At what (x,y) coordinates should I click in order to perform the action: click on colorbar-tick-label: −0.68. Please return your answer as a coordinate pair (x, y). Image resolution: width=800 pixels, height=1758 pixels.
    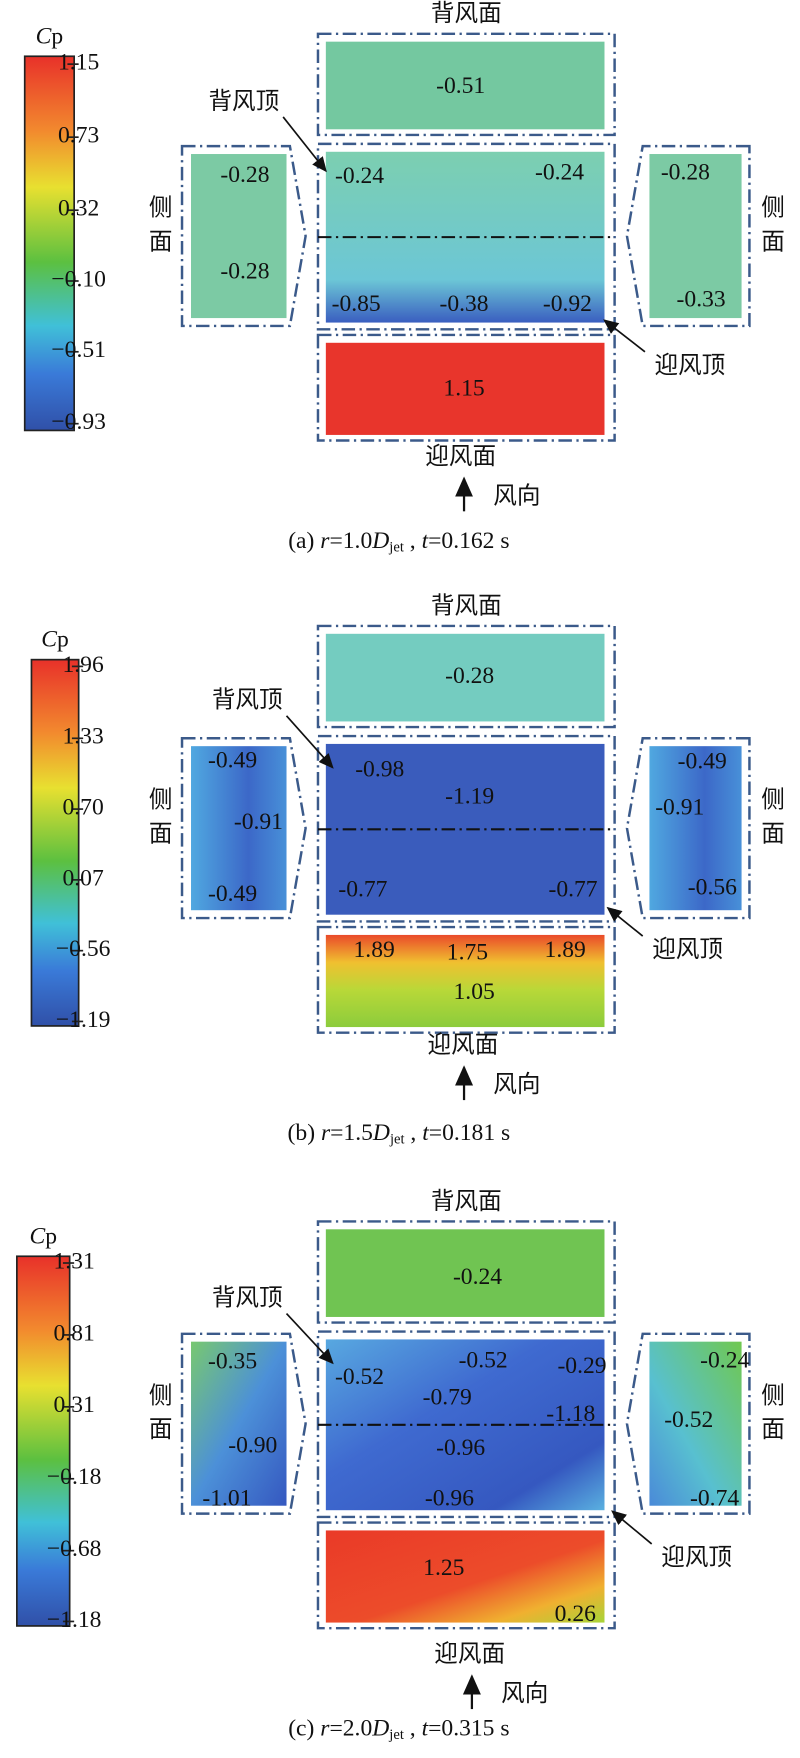
    Looking at the image, I should click on (74, 1549).